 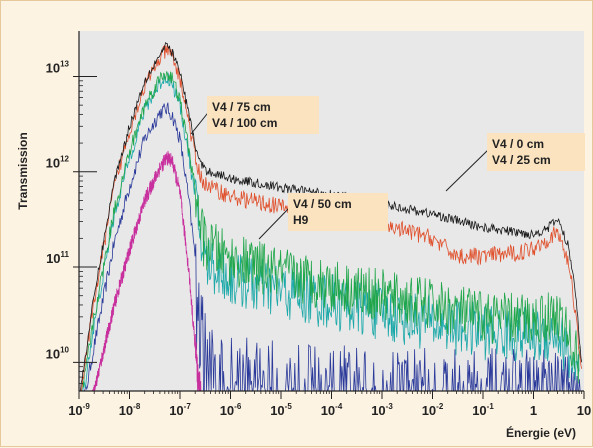 I want to click on legend-entry: V4 / 100 cm, so click(x=244, y=123).